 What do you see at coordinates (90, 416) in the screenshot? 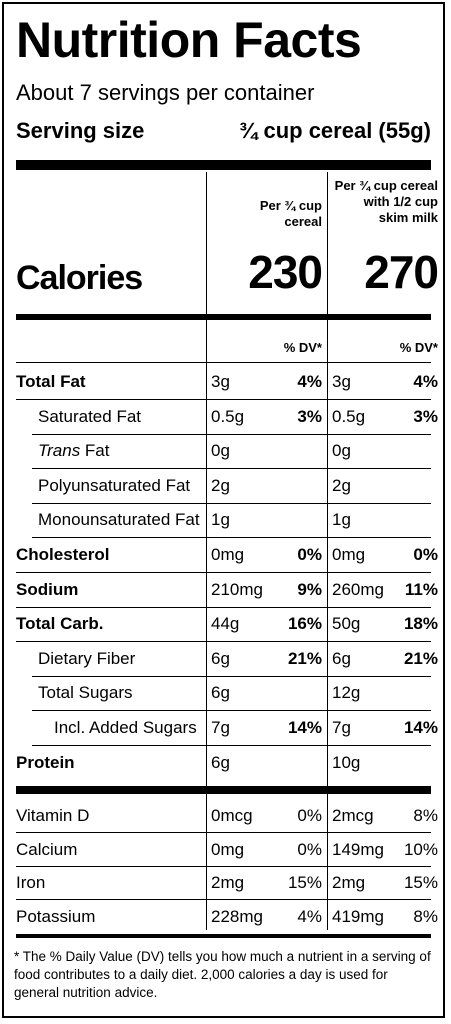
I see `nutrient-name: Saturated Fat` at bounding box center [90, 416].